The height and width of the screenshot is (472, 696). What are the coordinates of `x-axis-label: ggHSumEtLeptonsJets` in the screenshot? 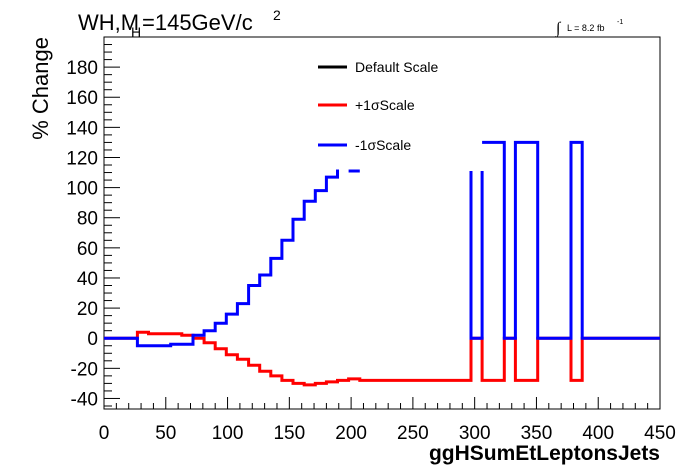 It's located at (544, 453).